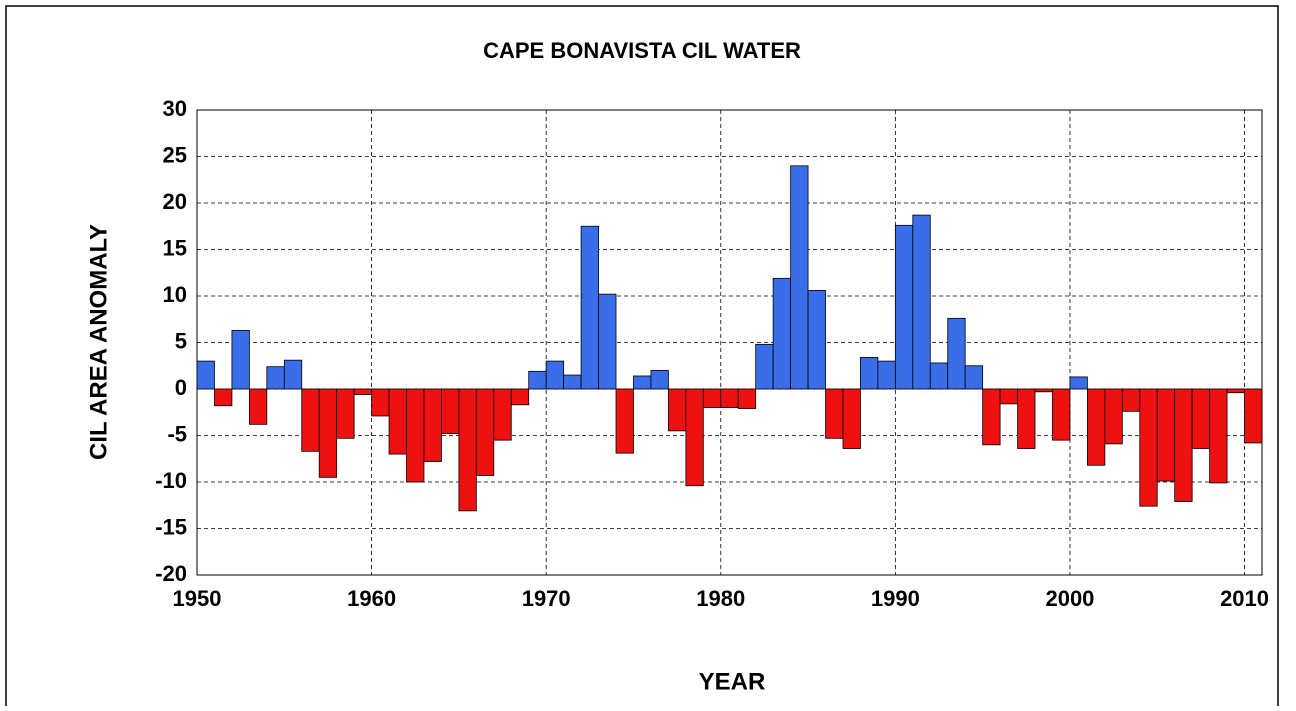 This screenshot has height=711, width=1296. What do you see at coordinates (181, 340) in the screenshot?
I see `y-tick-label: 5` at bounding box center [181, 340].